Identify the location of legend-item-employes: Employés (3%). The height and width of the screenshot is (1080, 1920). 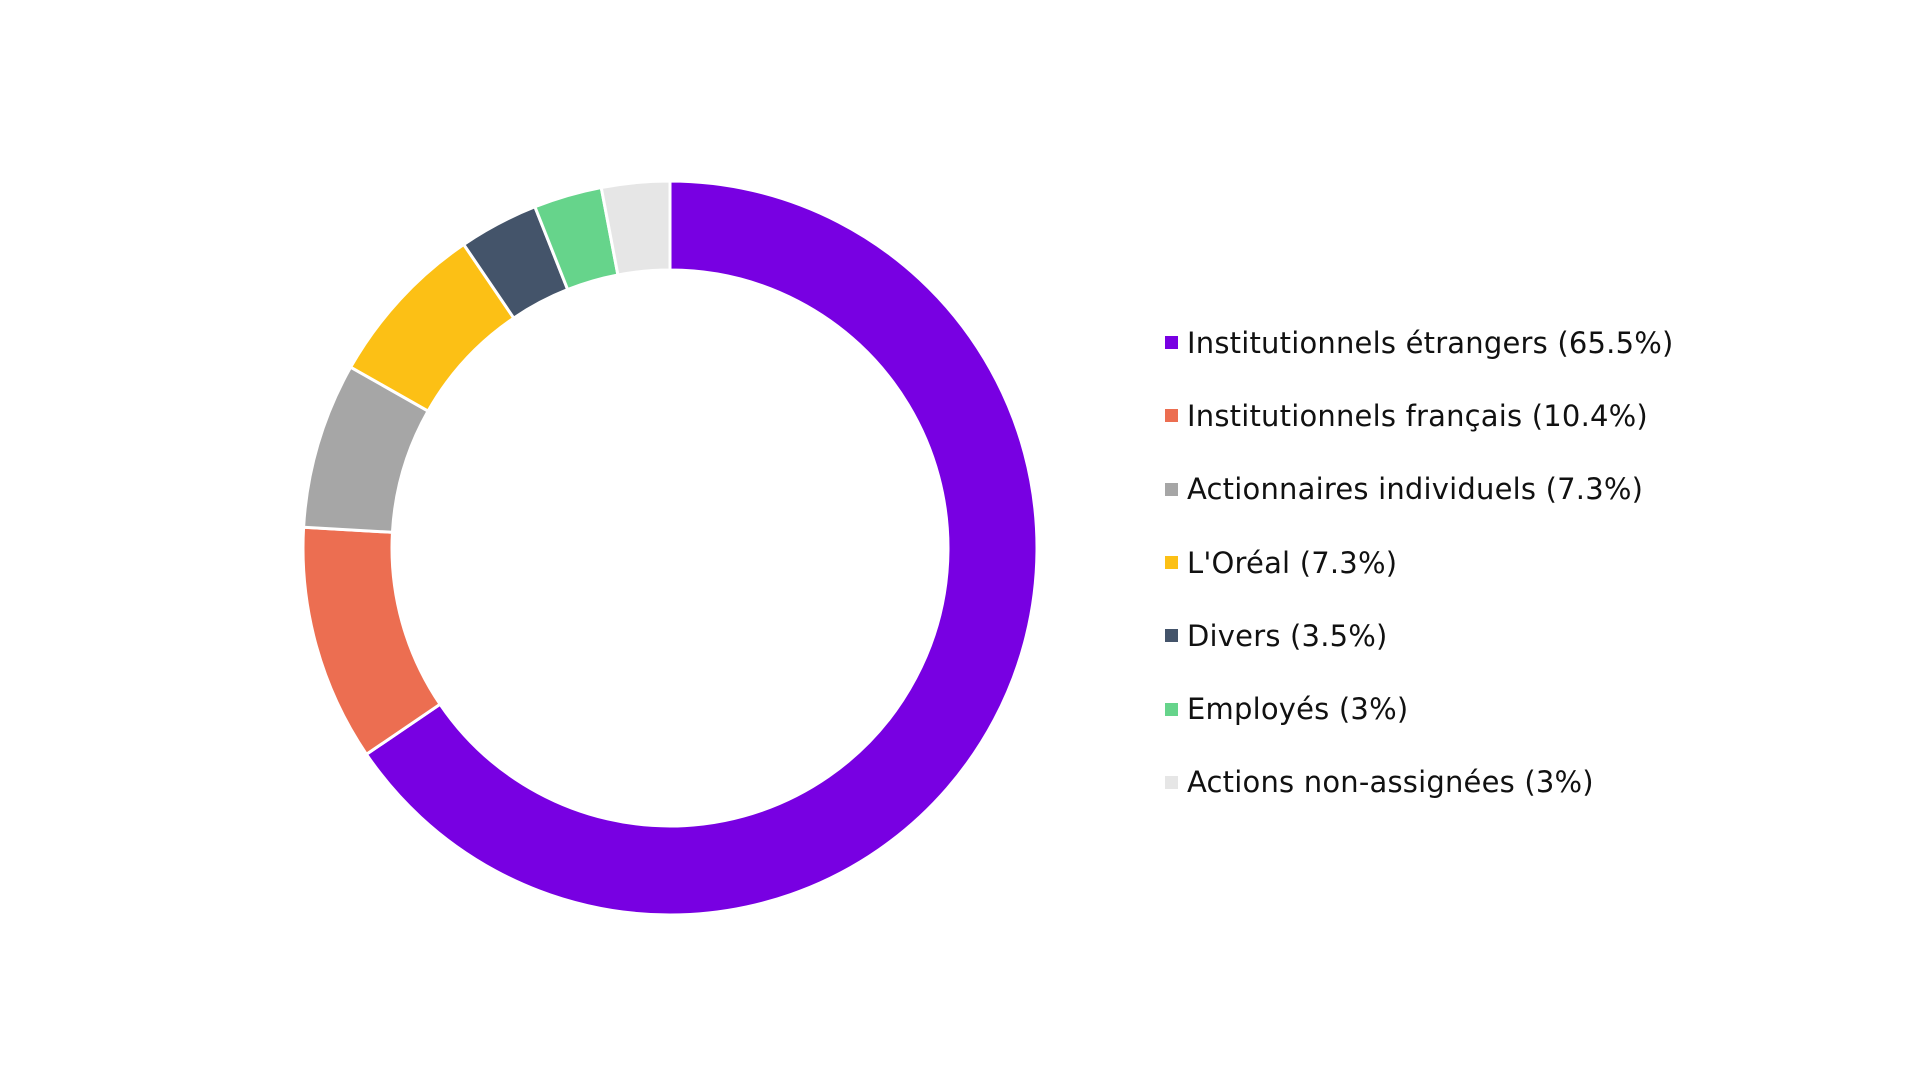
(1419, 708).